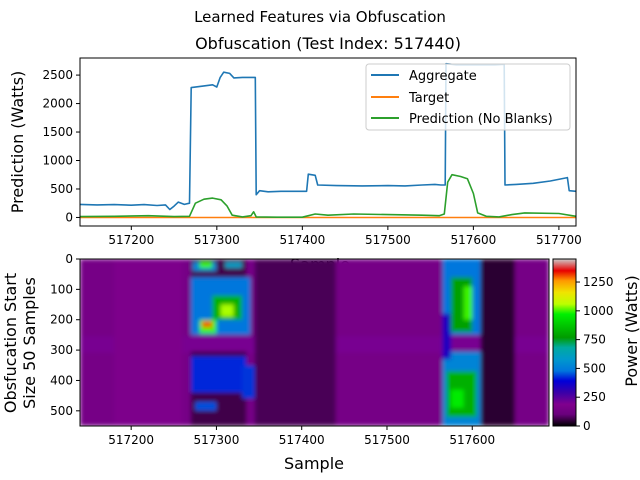 The height and width of the screenshot is (480, 640). I want to click on prediction-x-ticks: 517200 517300 517400 517500 517600 517700, so click(345, 236).